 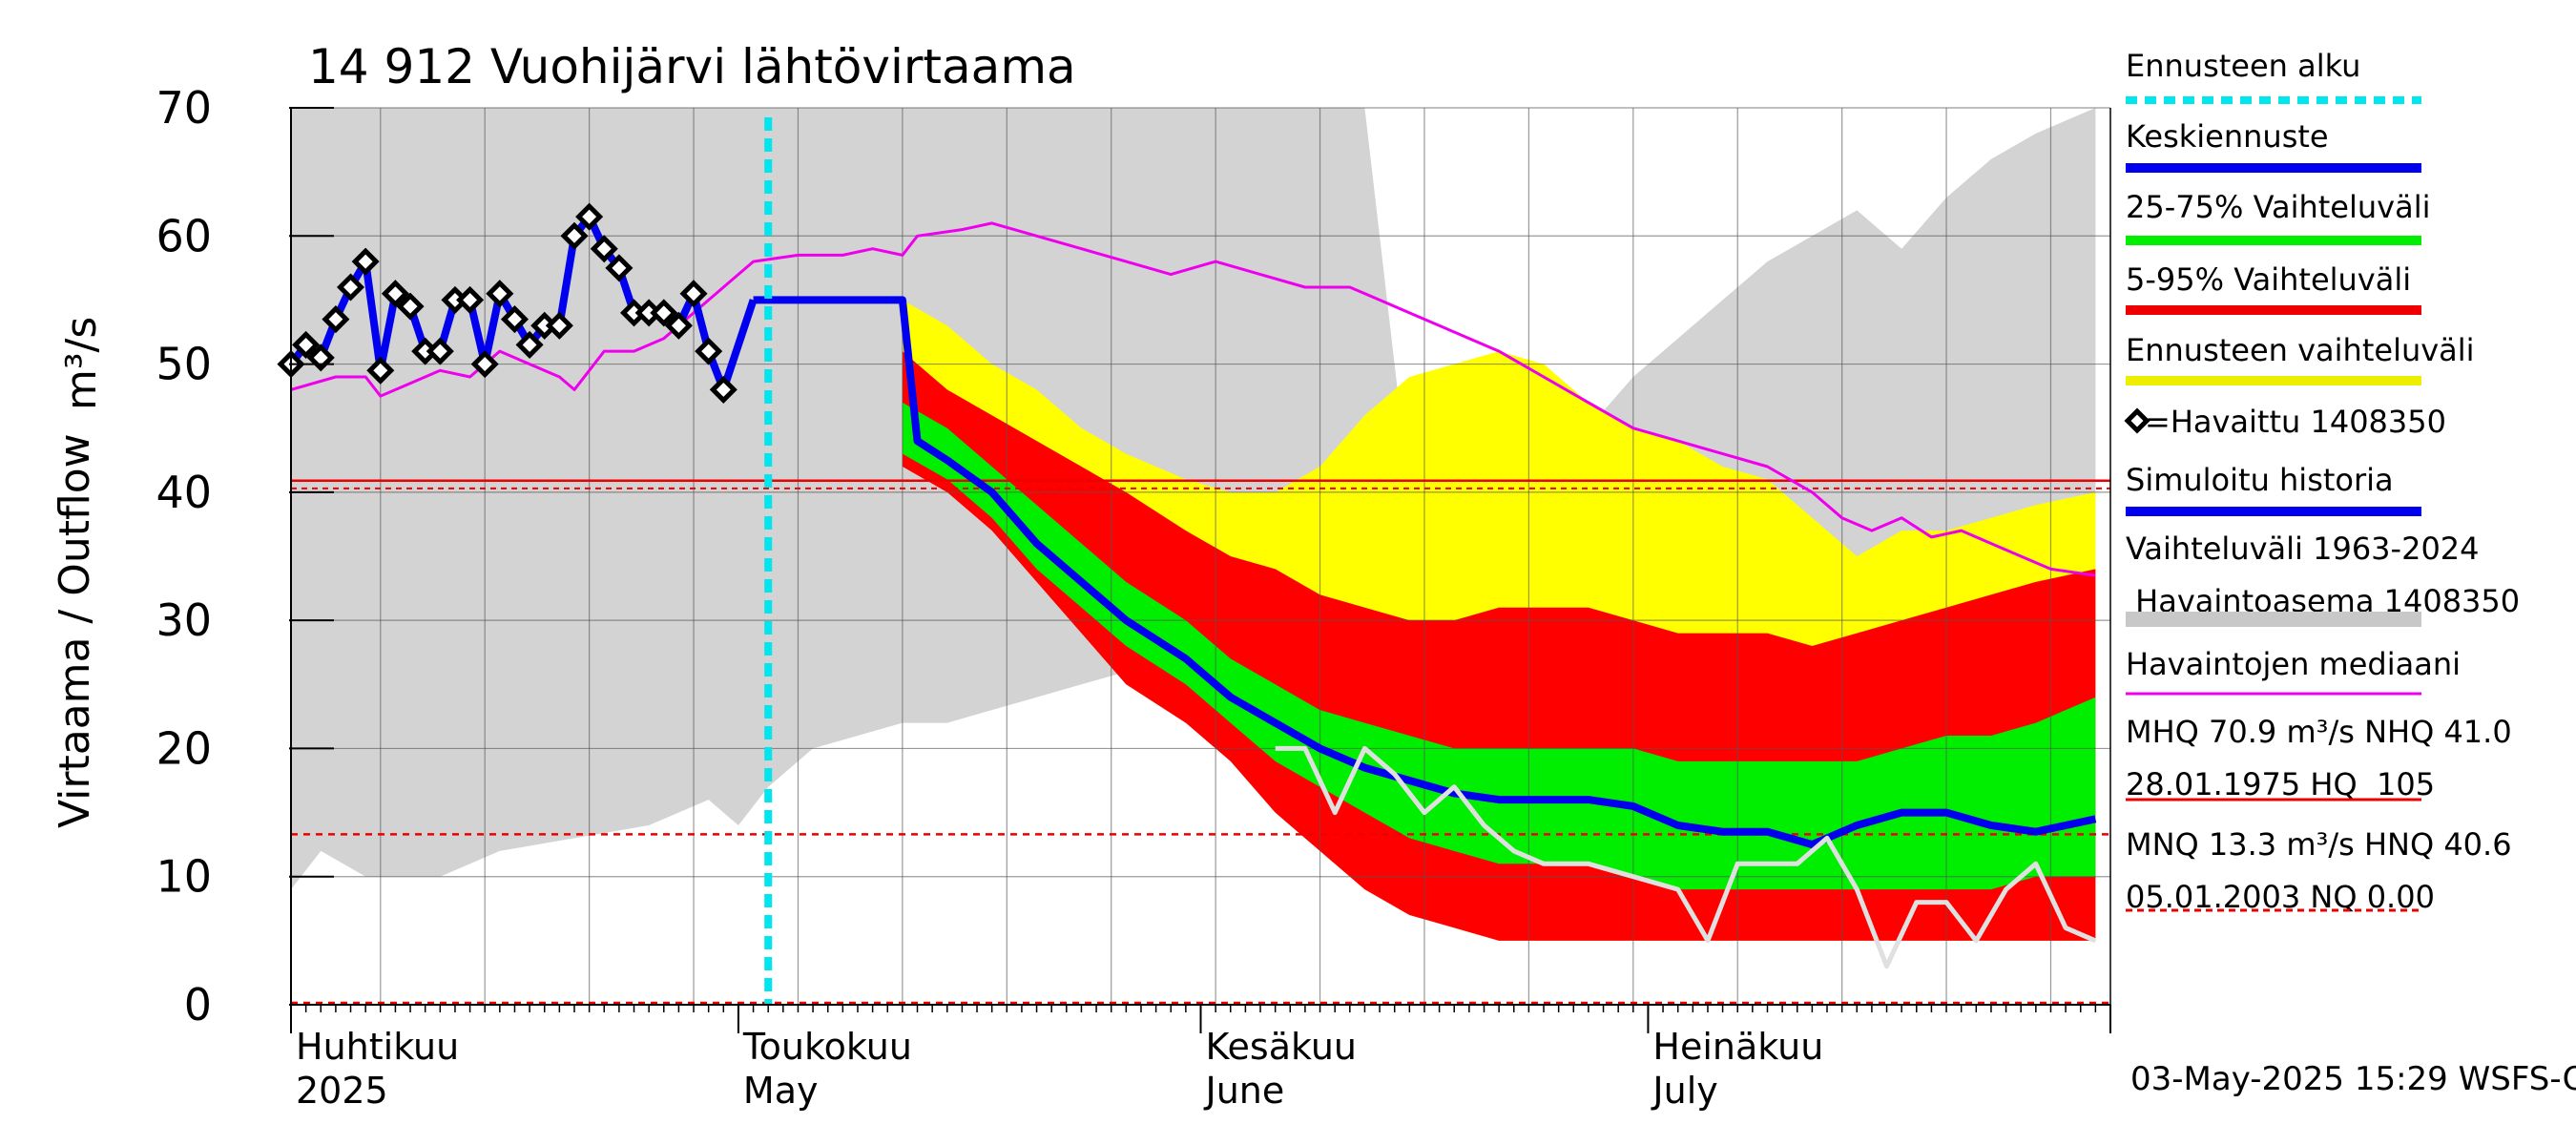 I want to click on legend-label: Simuloitu historia, so click(x=2260, y=480).